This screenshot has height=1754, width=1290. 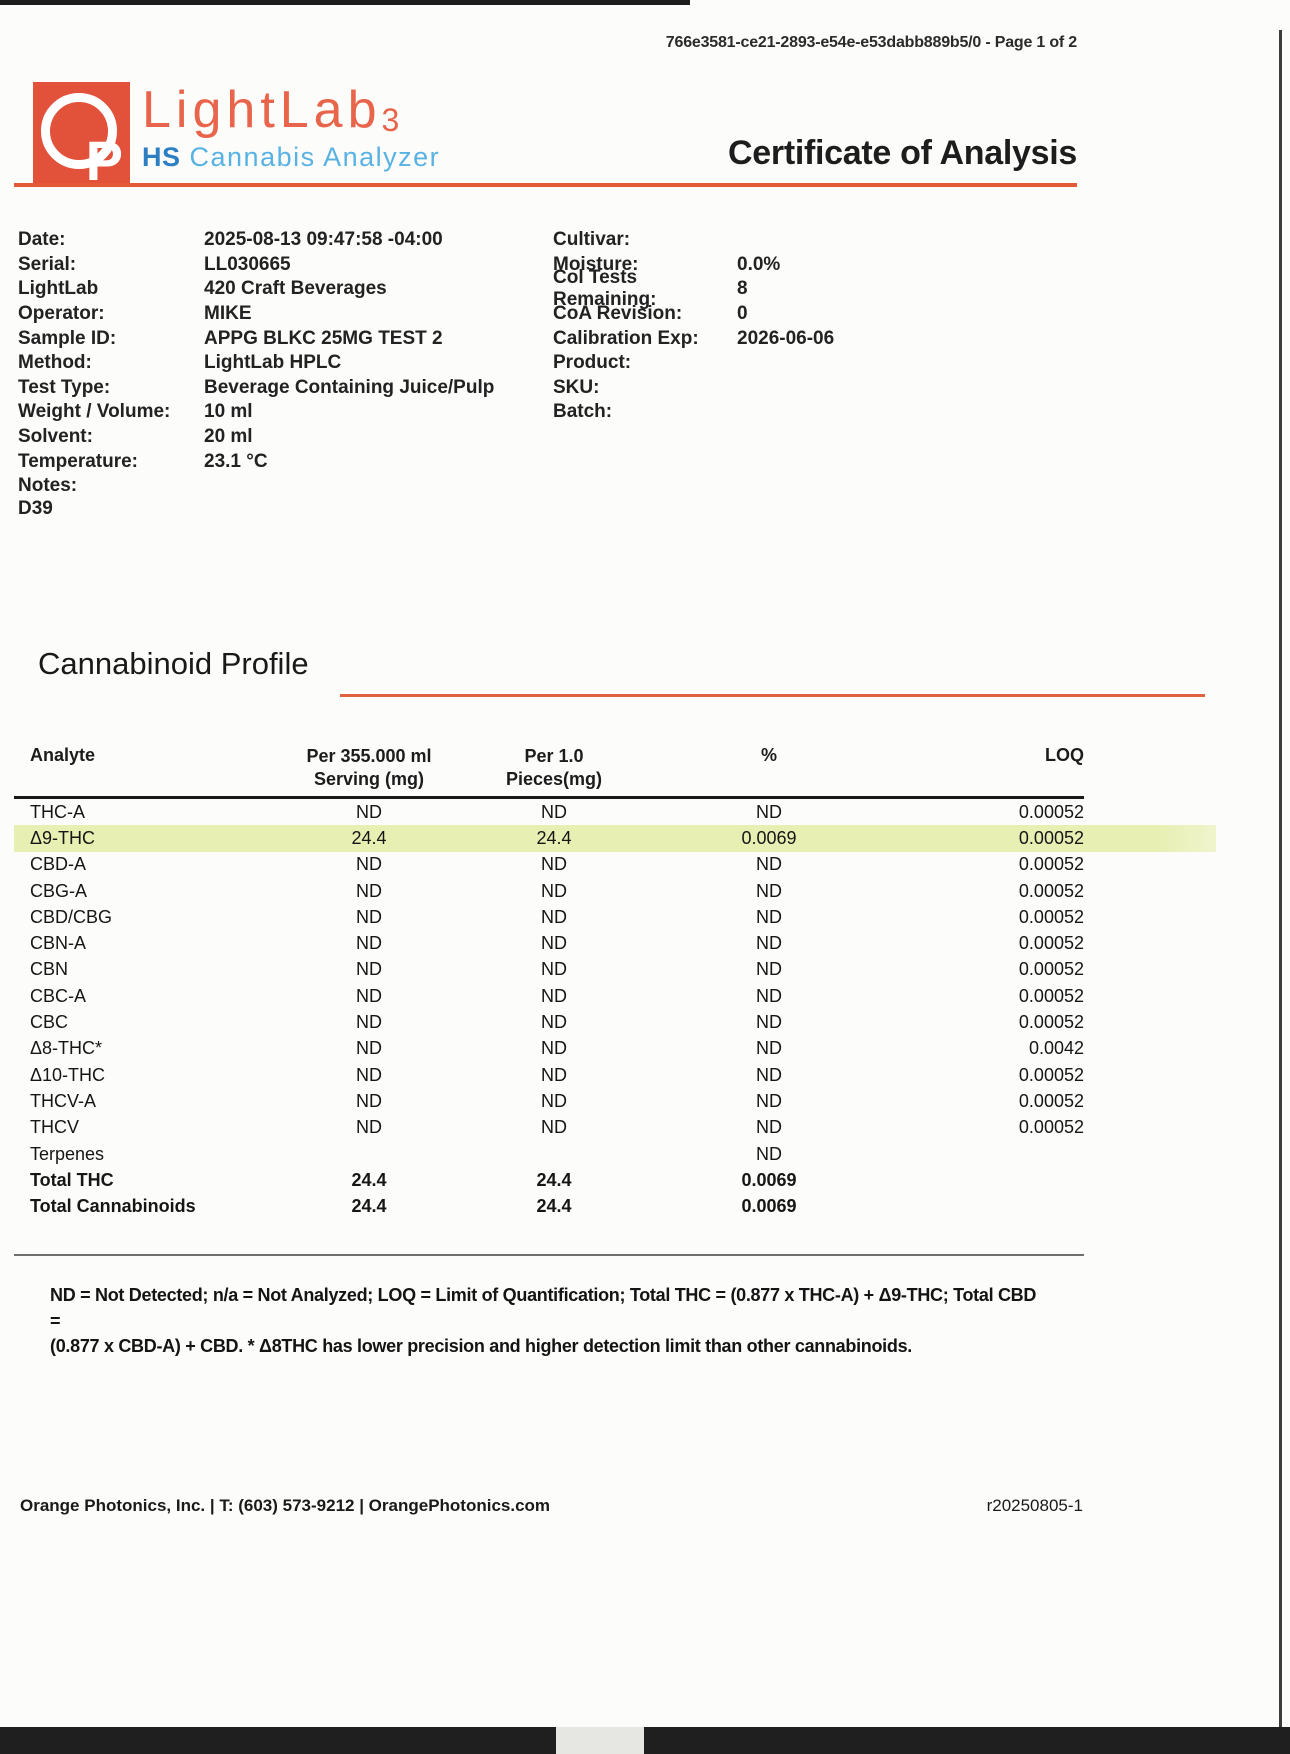 I want to click on meta-value: 0, so click(x=742, y=314).